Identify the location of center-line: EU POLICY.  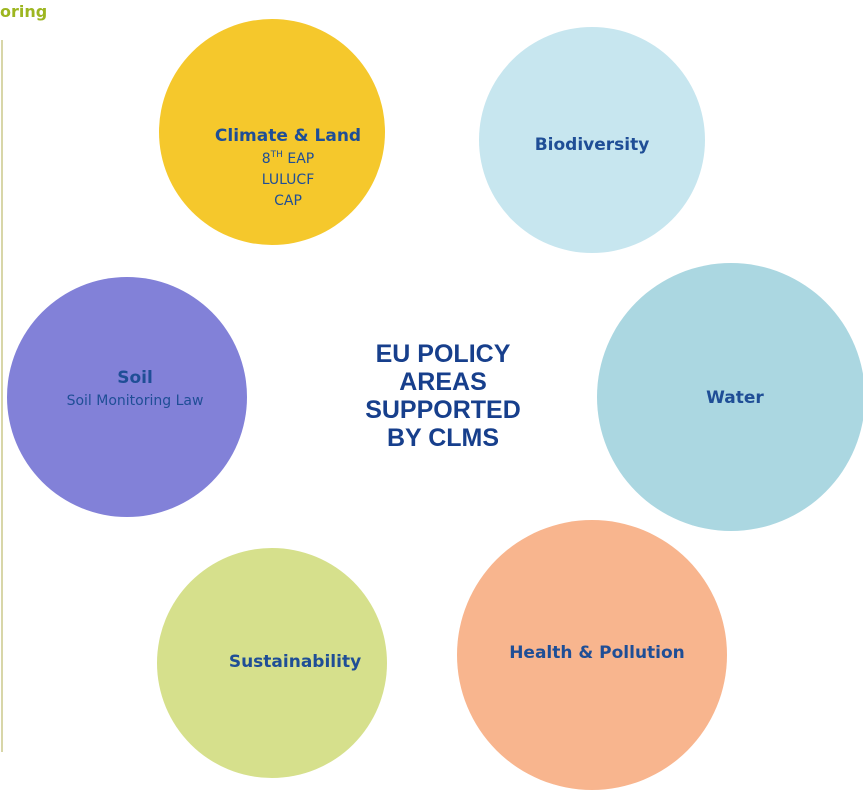
(443, 354).